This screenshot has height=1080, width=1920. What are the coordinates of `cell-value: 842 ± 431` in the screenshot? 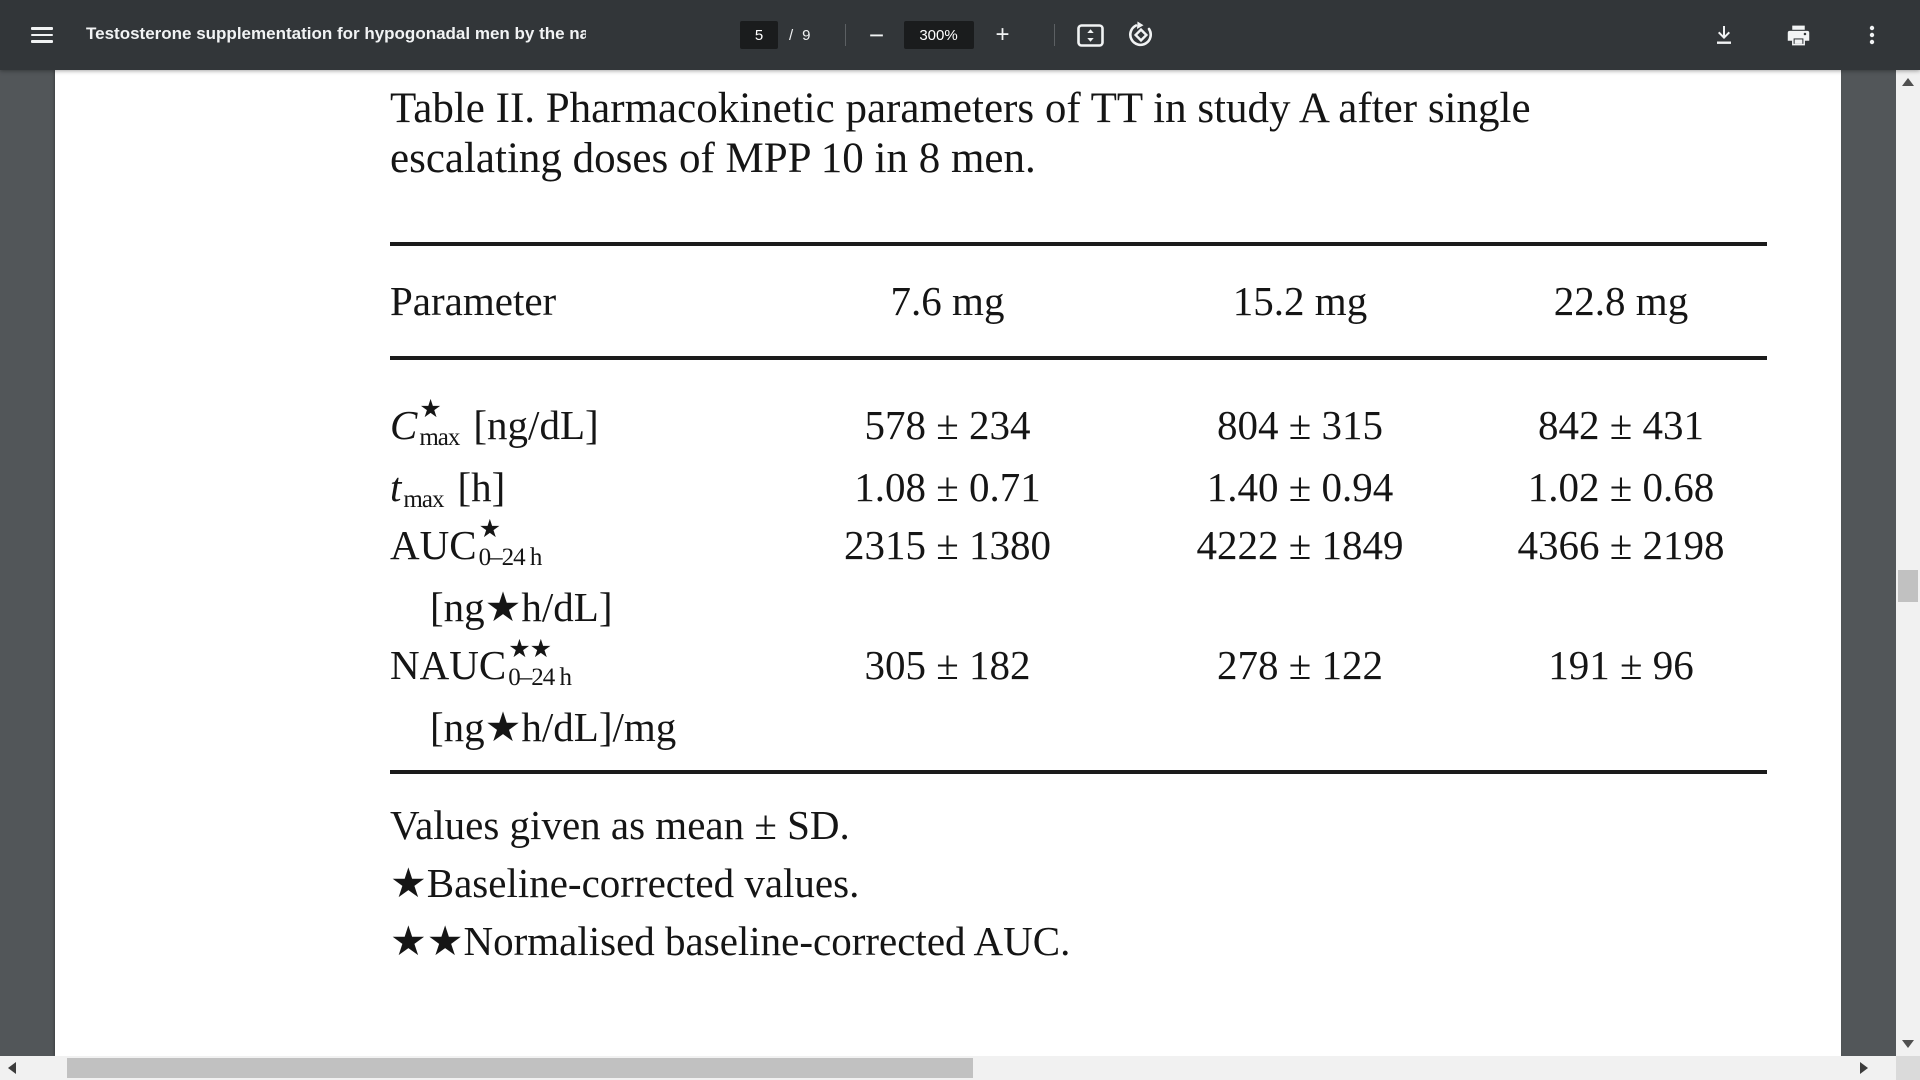 It's located at (1620, 425).